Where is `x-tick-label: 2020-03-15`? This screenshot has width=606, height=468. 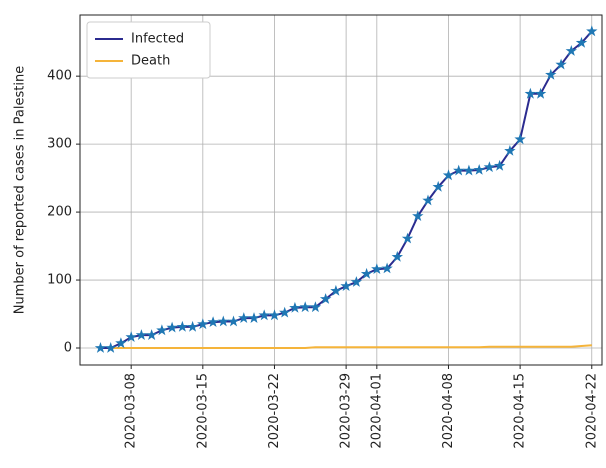
x-tick-label: 2020-03-15 is located at coordinates (202, 411).